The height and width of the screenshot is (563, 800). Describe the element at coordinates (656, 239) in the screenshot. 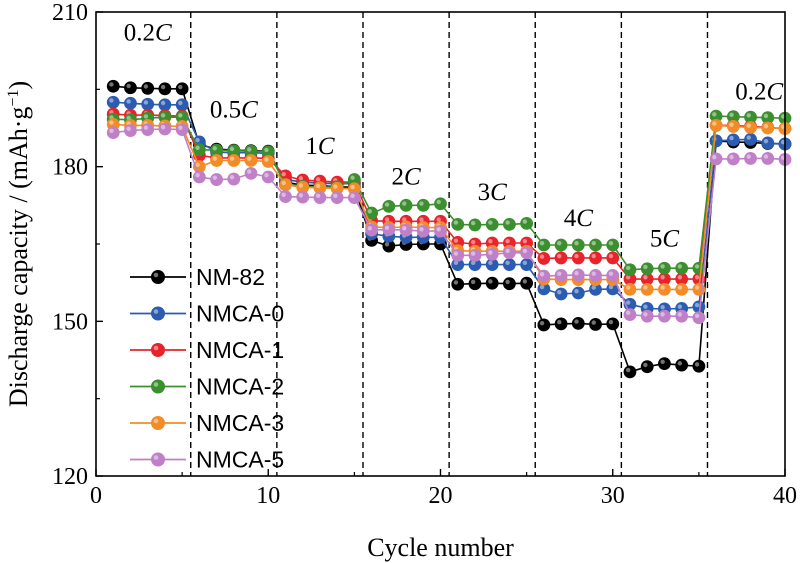

I see `rate-label-value: 5` at that location.